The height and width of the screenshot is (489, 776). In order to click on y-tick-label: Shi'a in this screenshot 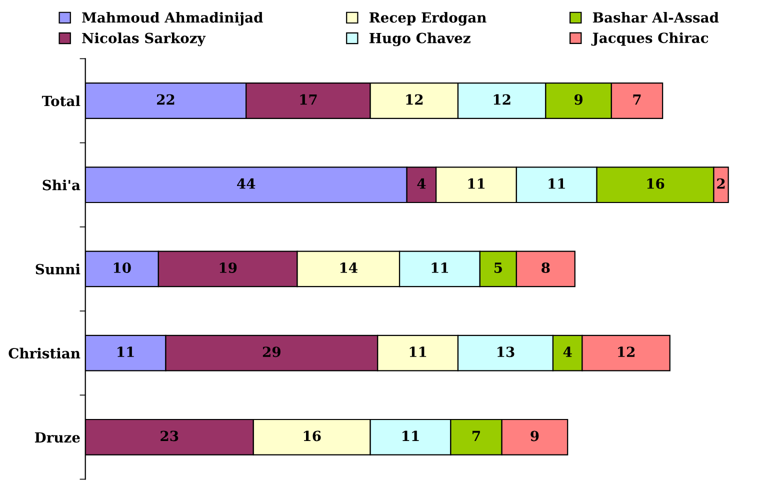, I will do `click(61, 185)`.